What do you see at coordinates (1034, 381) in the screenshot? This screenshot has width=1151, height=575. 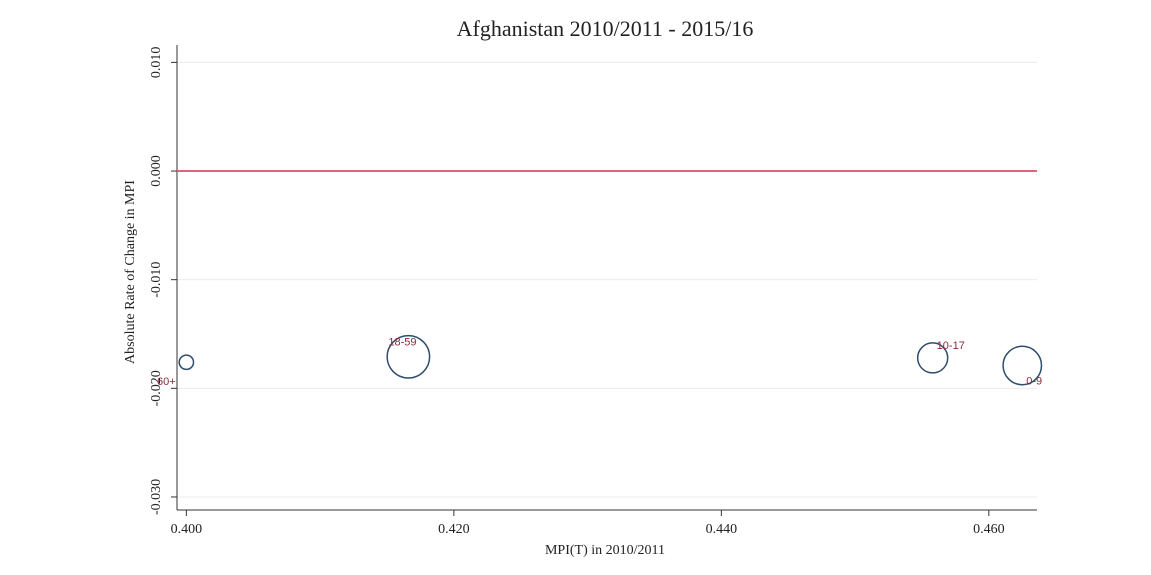 I see `point-label: 0-9` at bounding box center [1034, 381].